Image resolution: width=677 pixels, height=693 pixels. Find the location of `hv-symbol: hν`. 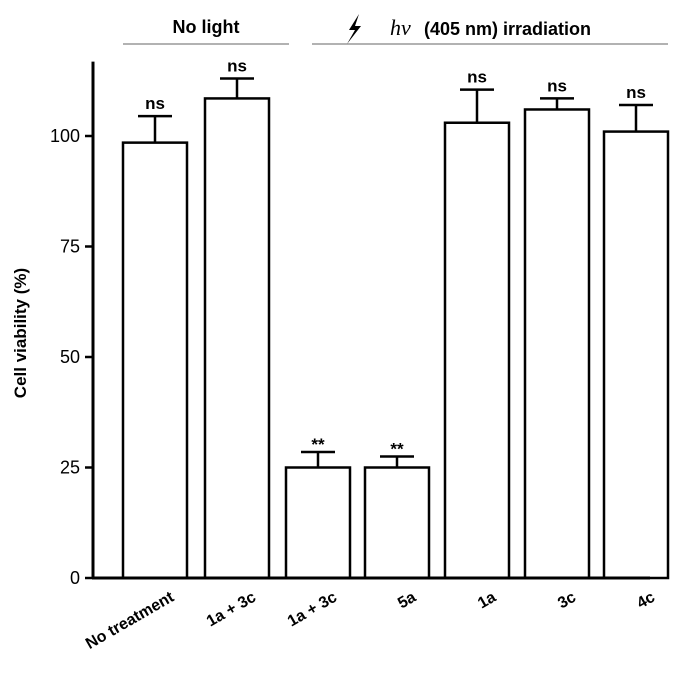

hv-symbol: hν is located at coordinates (400, 27).